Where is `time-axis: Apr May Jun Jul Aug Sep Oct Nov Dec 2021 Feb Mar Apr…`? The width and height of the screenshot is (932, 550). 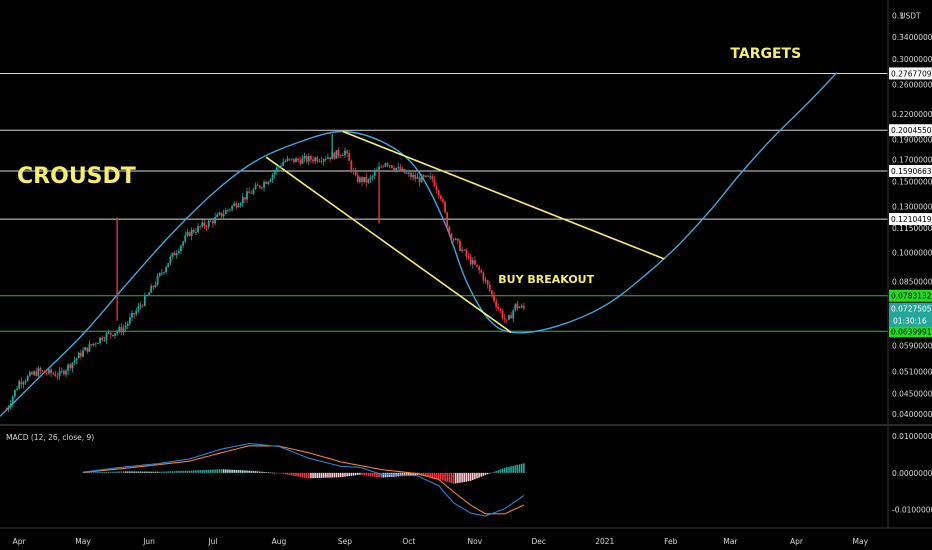 time-axis: Apr May Jun Jul Aug Sep Oct Nov Dec 2021 Feb Mar Apr… is located at coordinates (441, 541).